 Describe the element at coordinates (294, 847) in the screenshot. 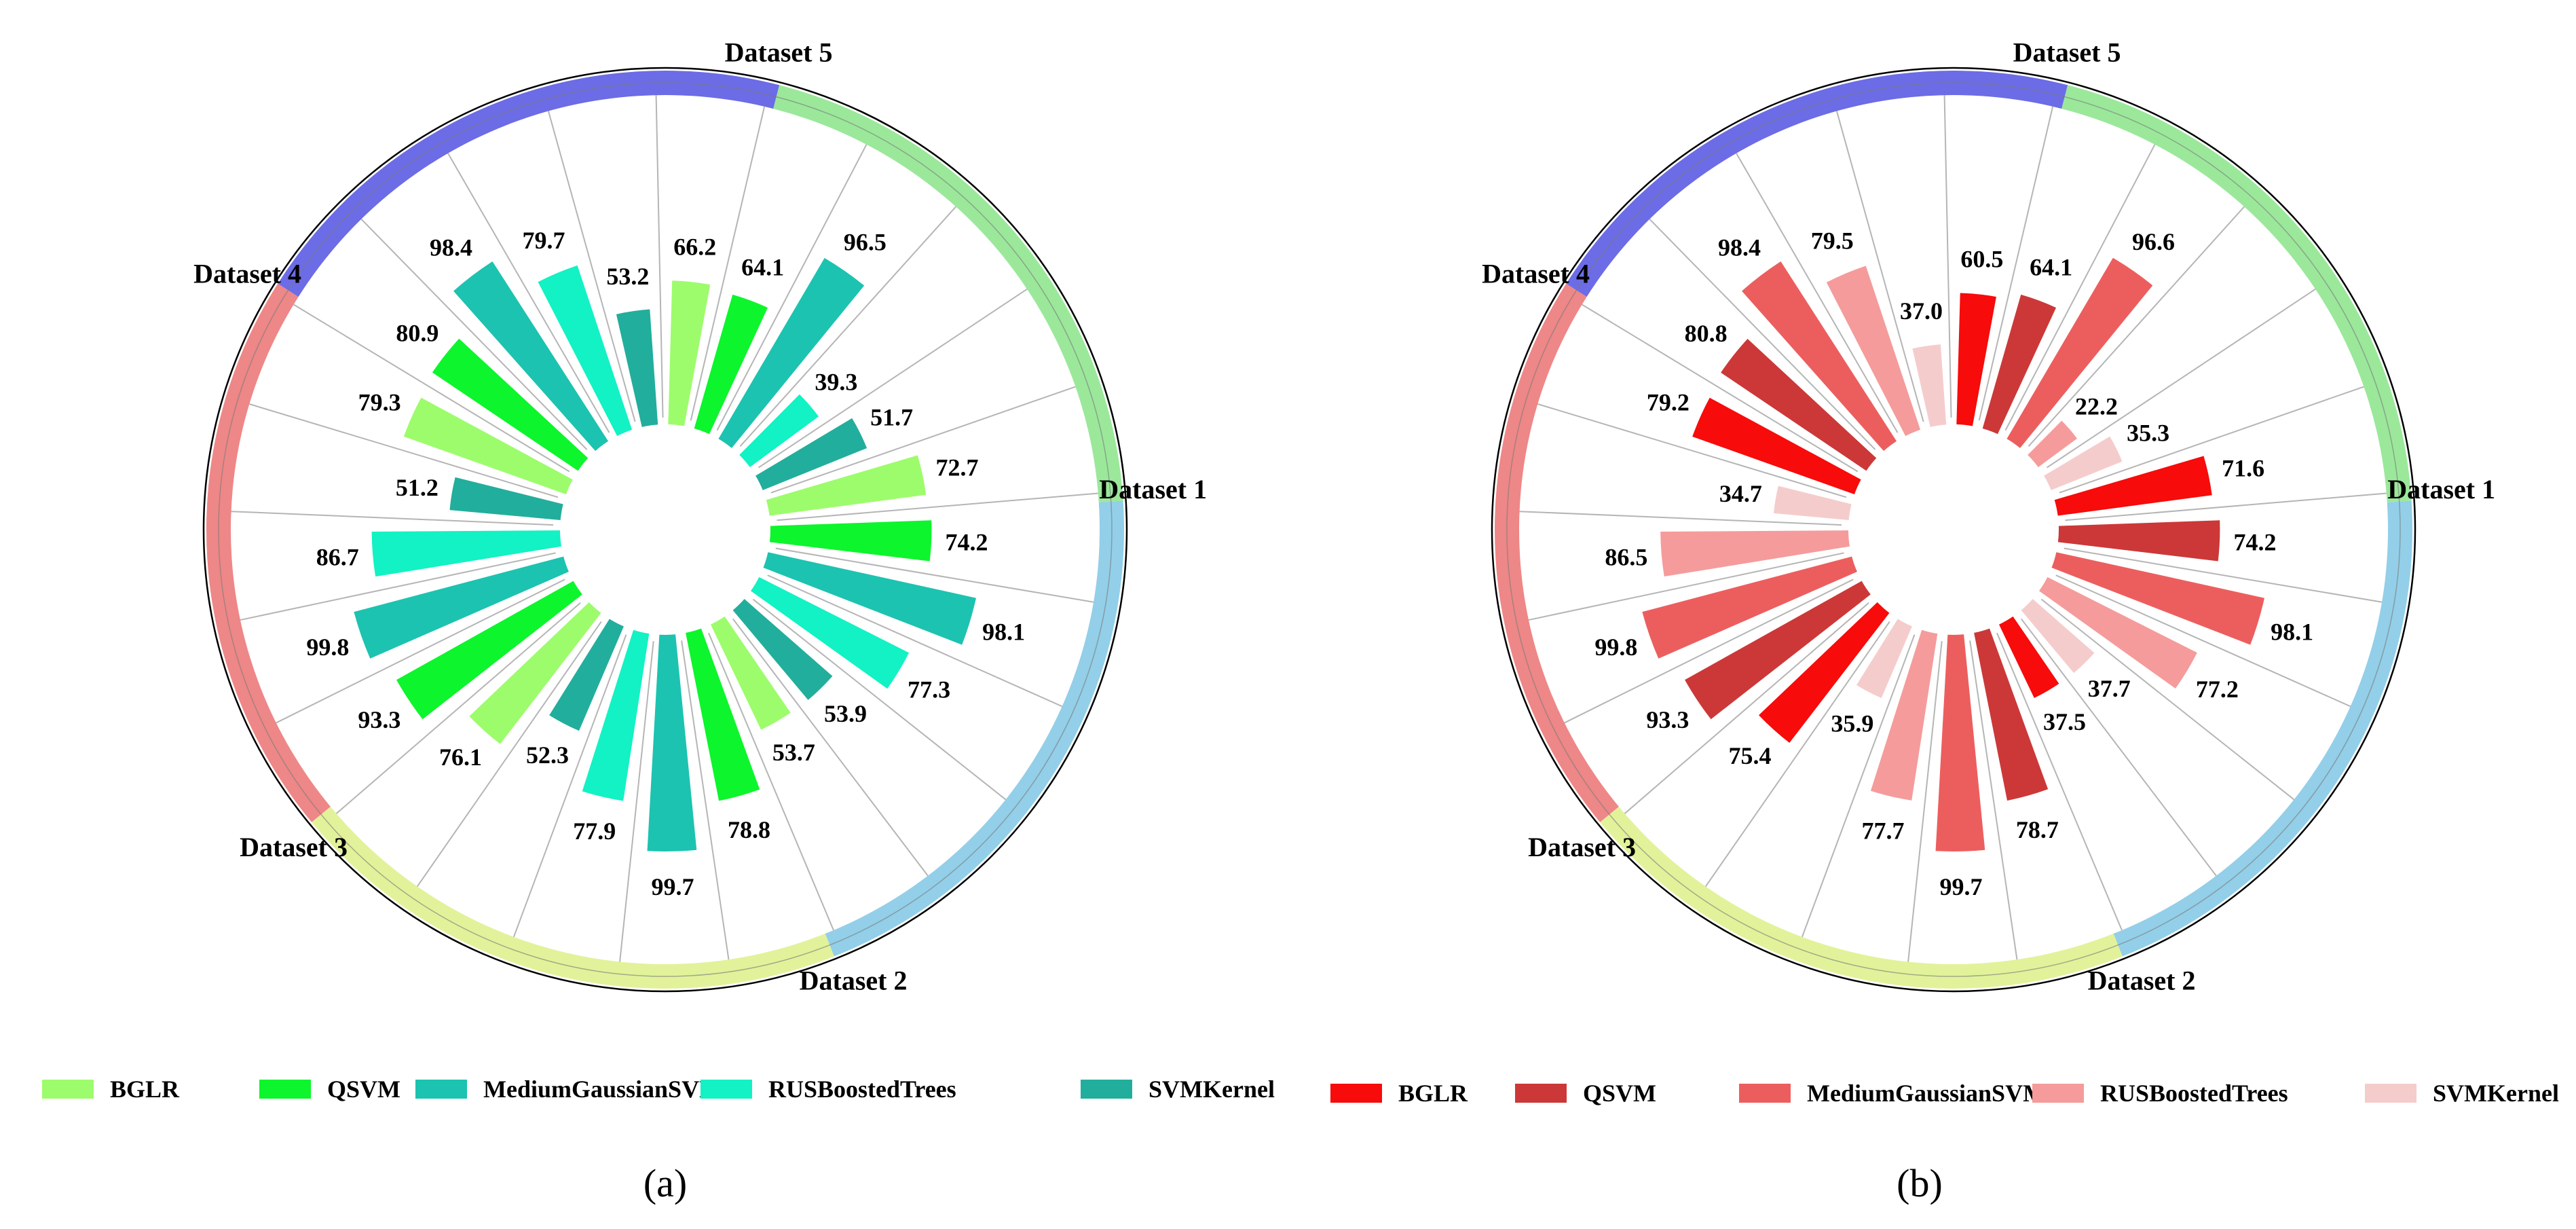

I see `dataset-label: Dataset 3` at that location.